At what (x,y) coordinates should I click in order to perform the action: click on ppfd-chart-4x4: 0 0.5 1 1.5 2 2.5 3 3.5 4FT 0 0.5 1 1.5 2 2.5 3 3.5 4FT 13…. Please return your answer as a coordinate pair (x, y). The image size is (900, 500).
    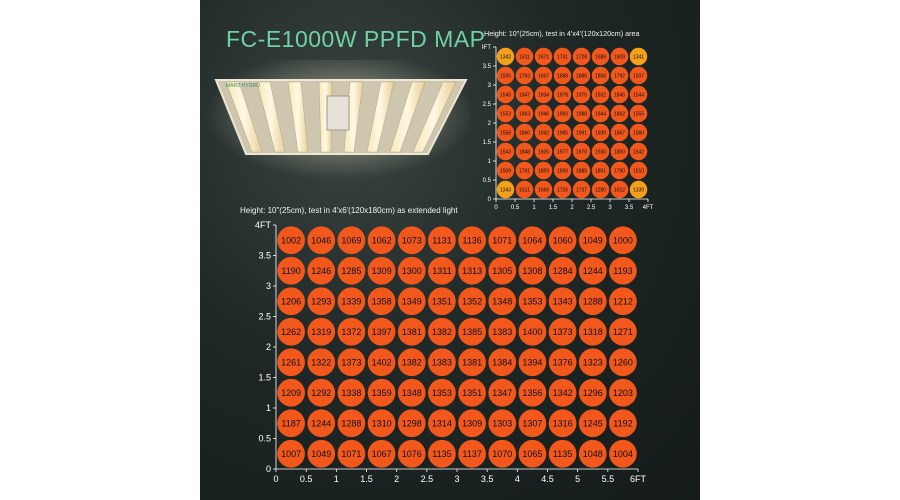
    Looking at the image, I should click on (568, 128).